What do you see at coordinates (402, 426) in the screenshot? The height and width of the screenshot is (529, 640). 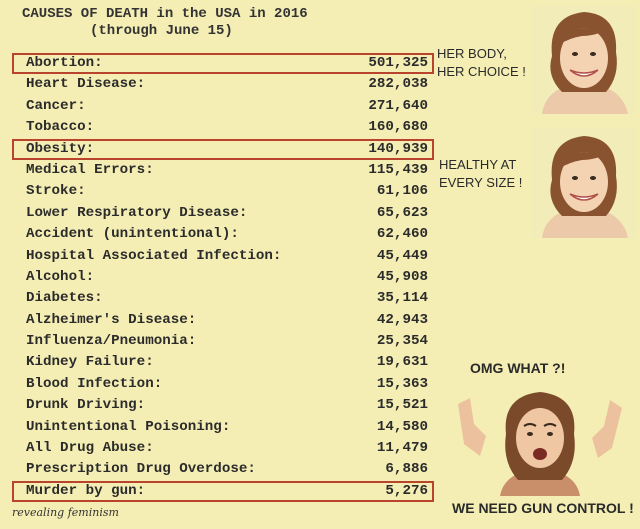 I see `death-count: 14,580` at bounding box center [402, 426].